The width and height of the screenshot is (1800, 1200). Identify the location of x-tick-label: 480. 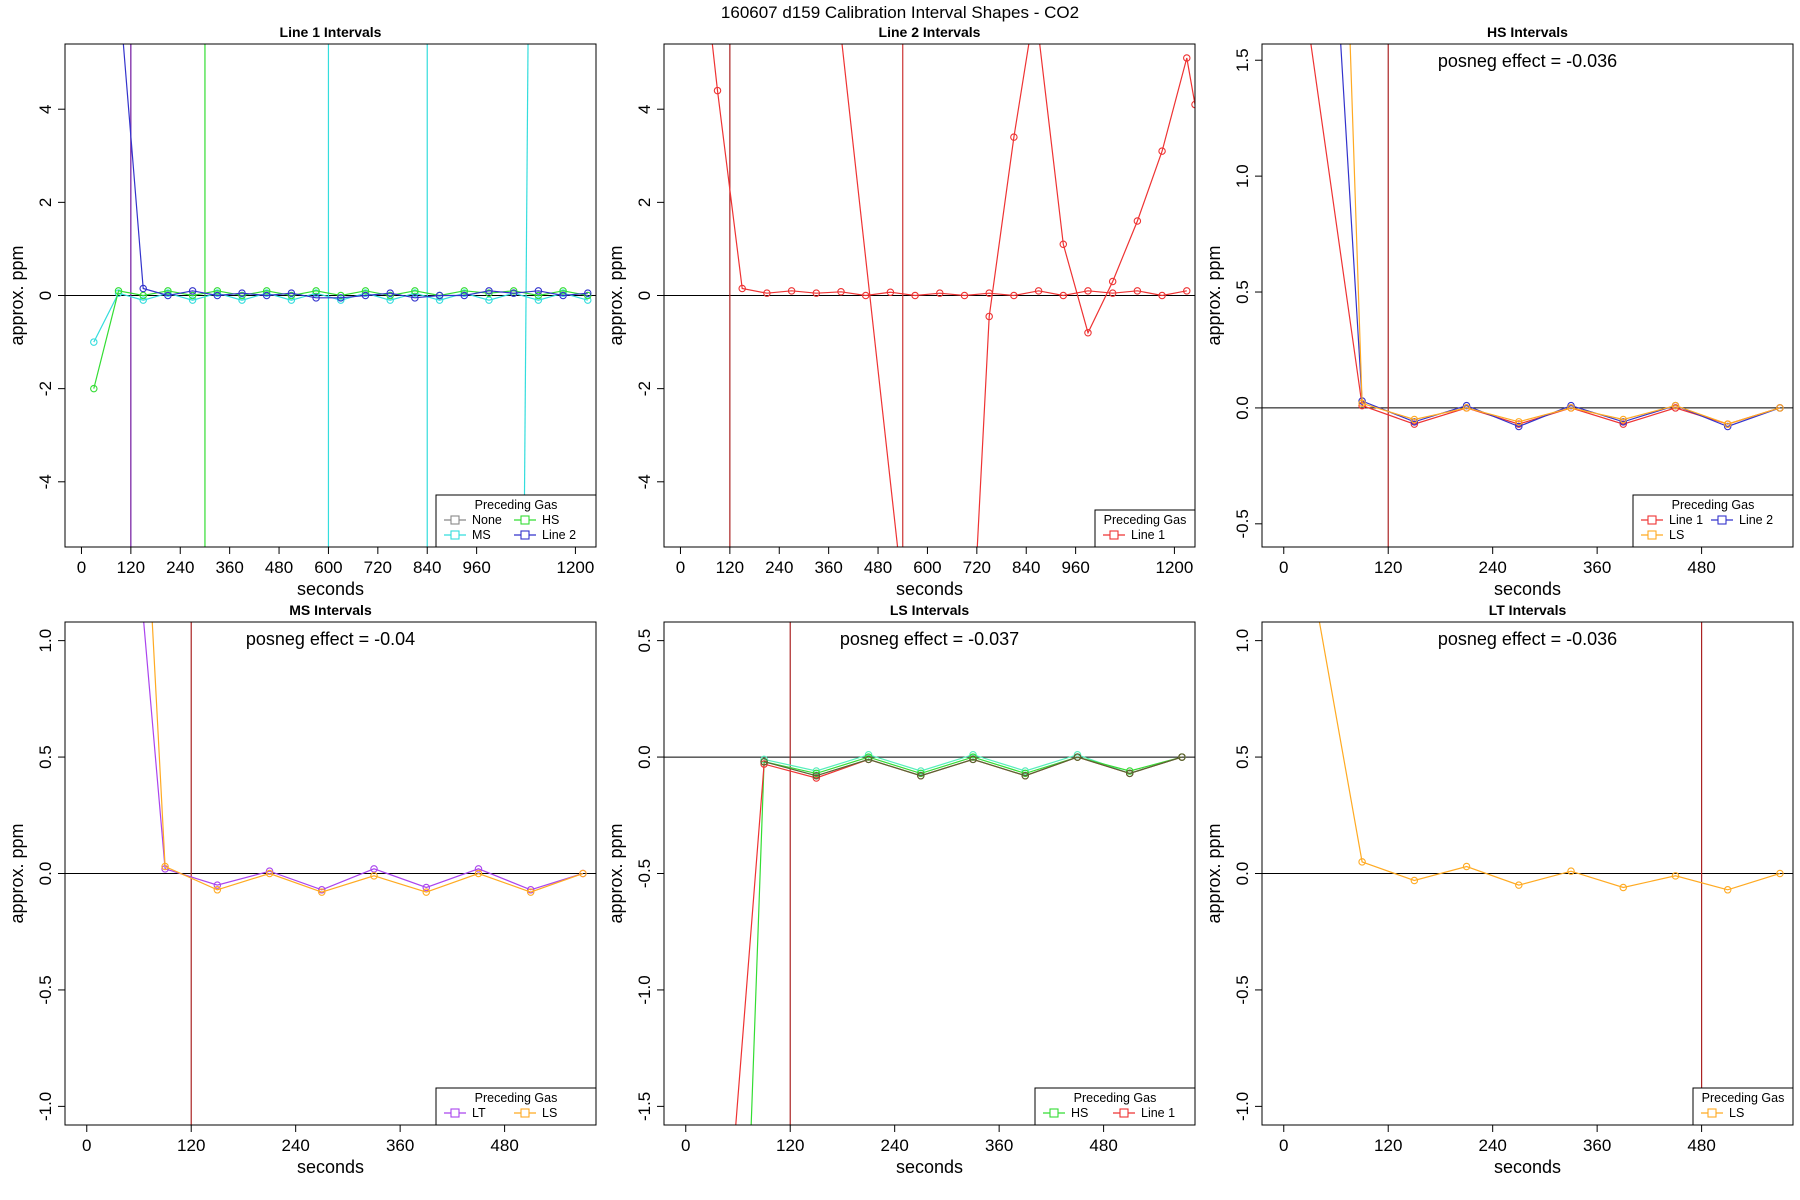
(1701, 567).